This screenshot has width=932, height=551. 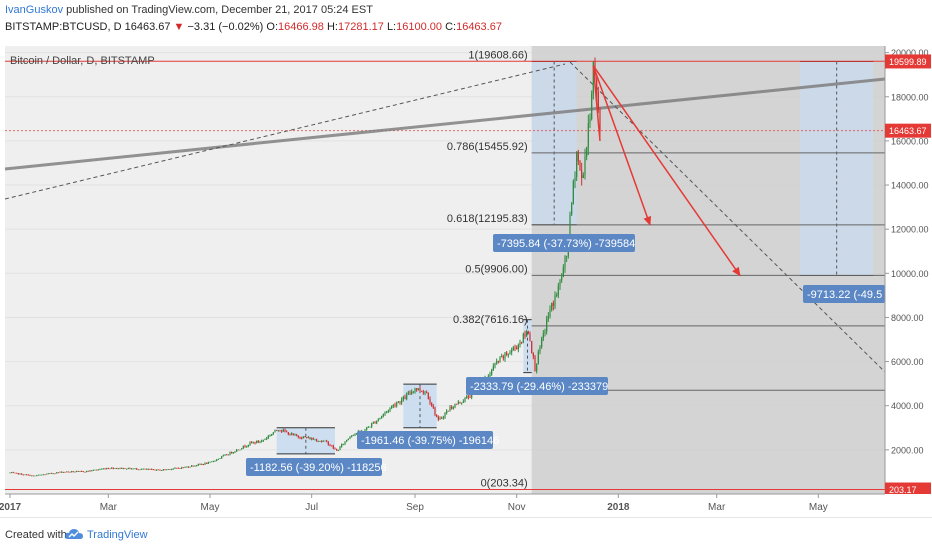 I want to click on time-tick-label: May, so click(x=818, y=507).